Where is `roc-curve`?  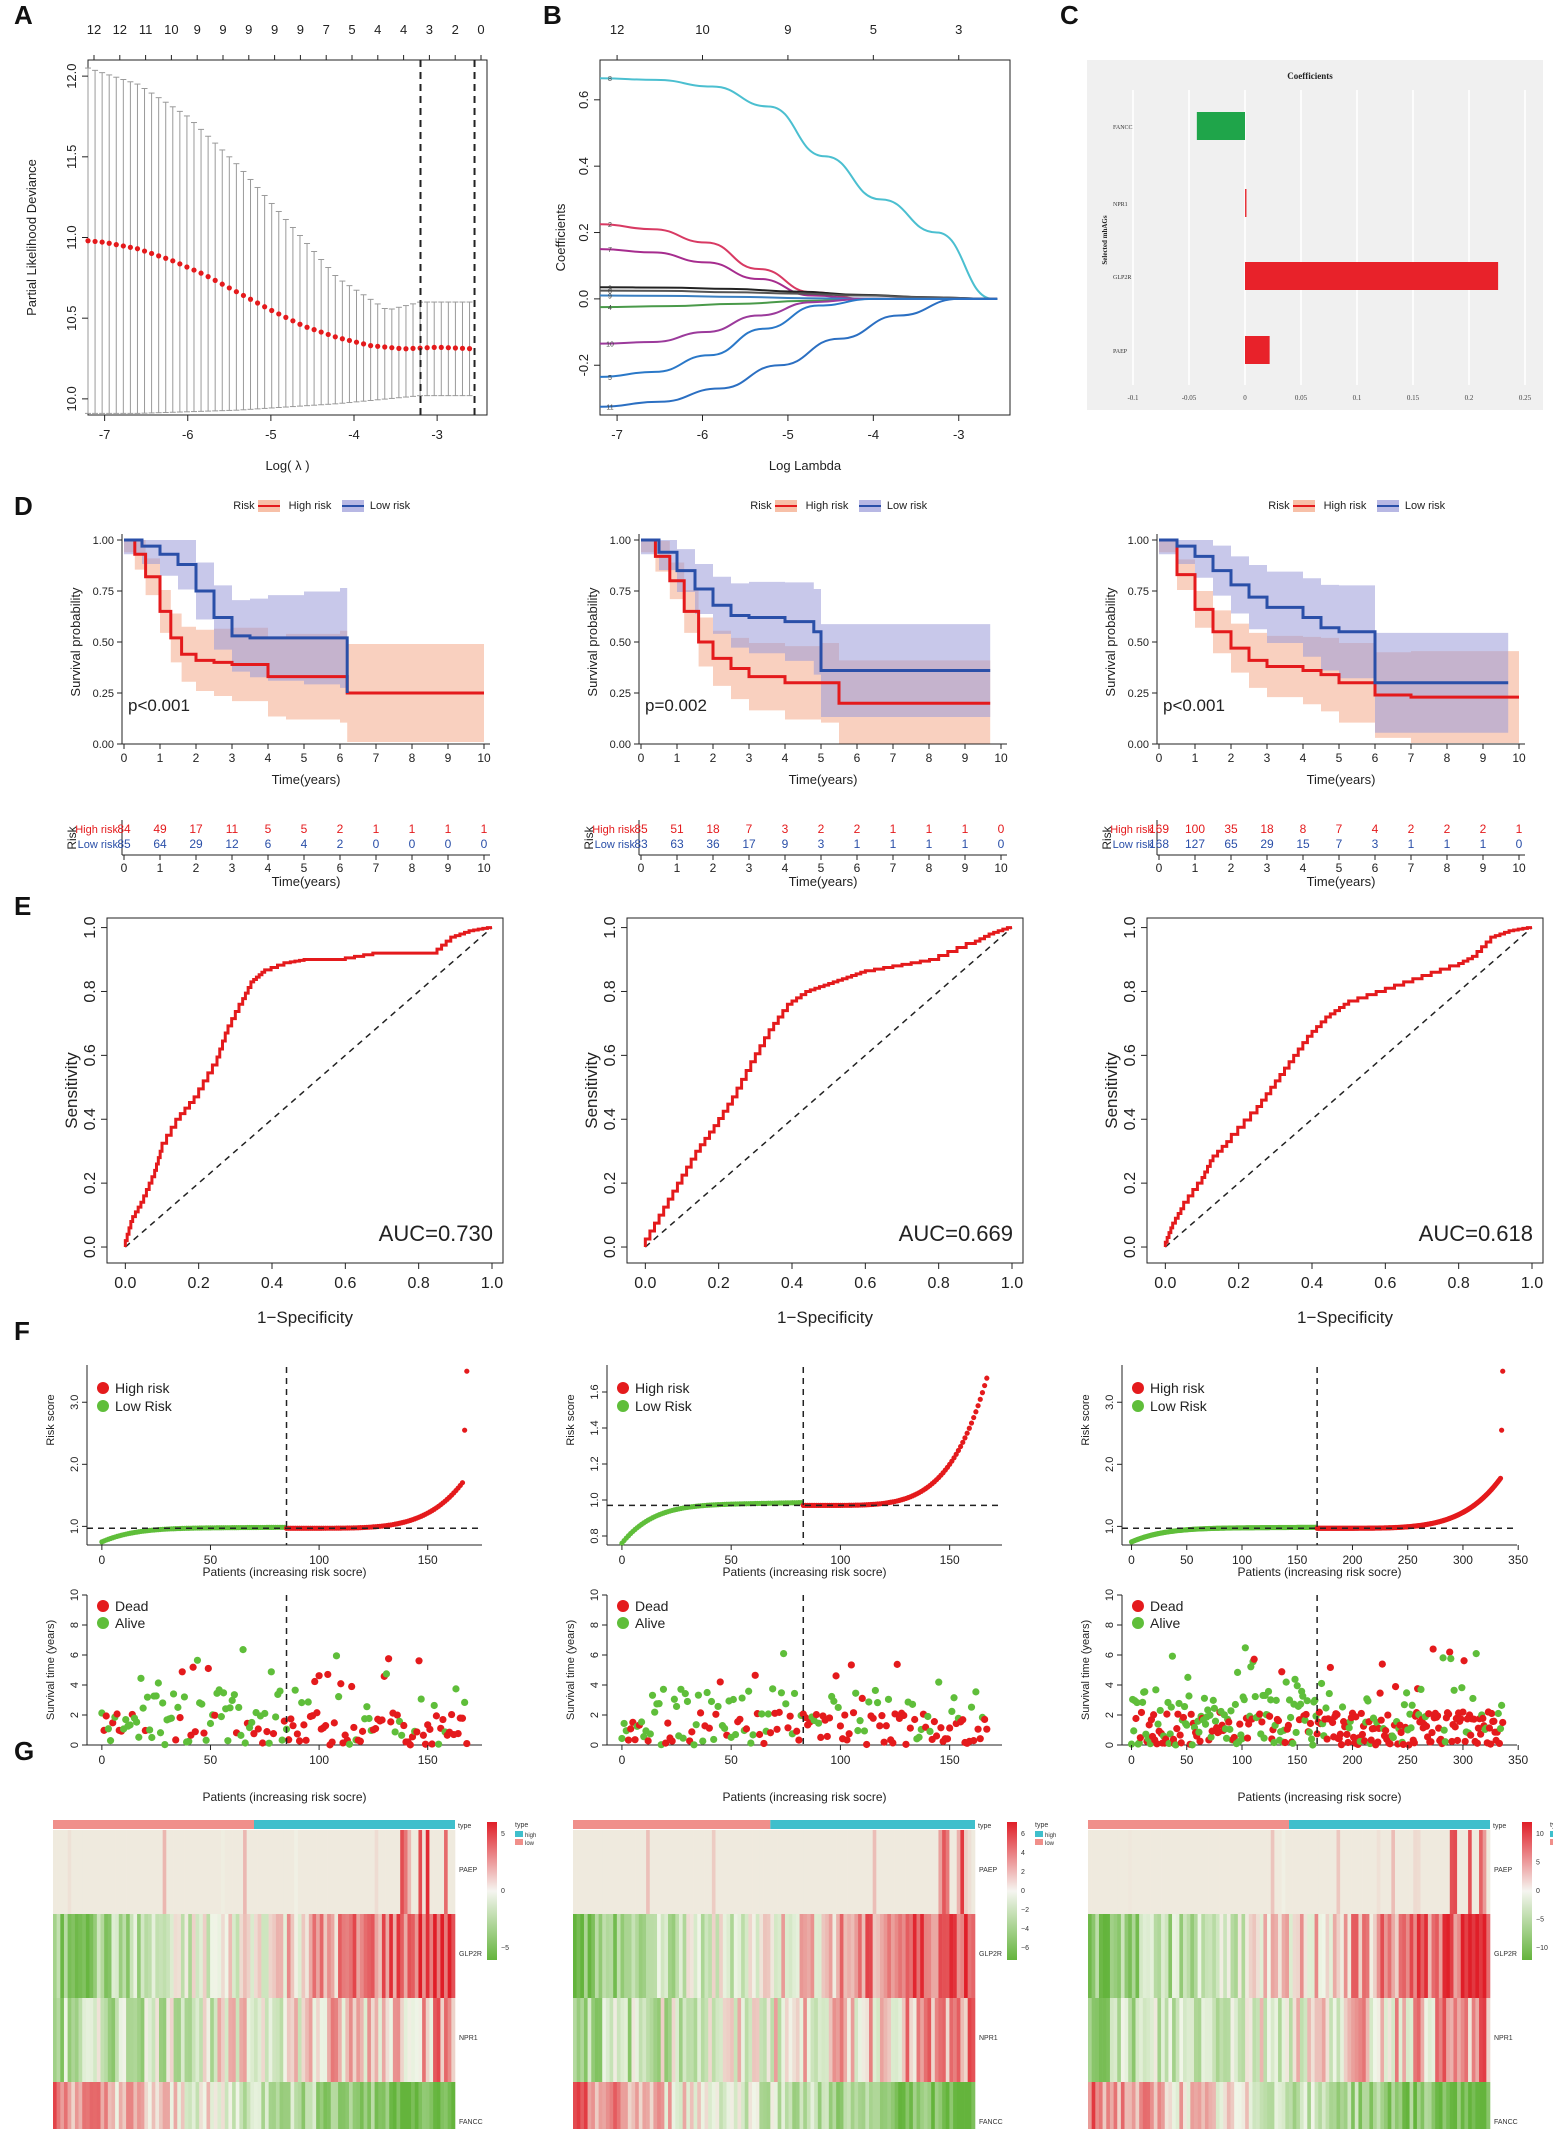 roc-curve is located at coordinates (1347, 1087).